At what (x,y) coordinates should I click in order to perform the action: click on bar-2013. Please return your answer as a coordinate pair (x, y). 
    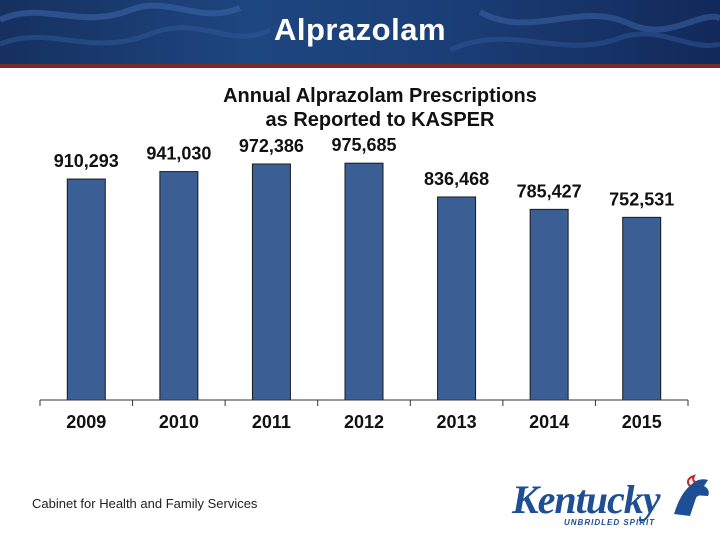
    Looking at the image, I should click on (457, 298).